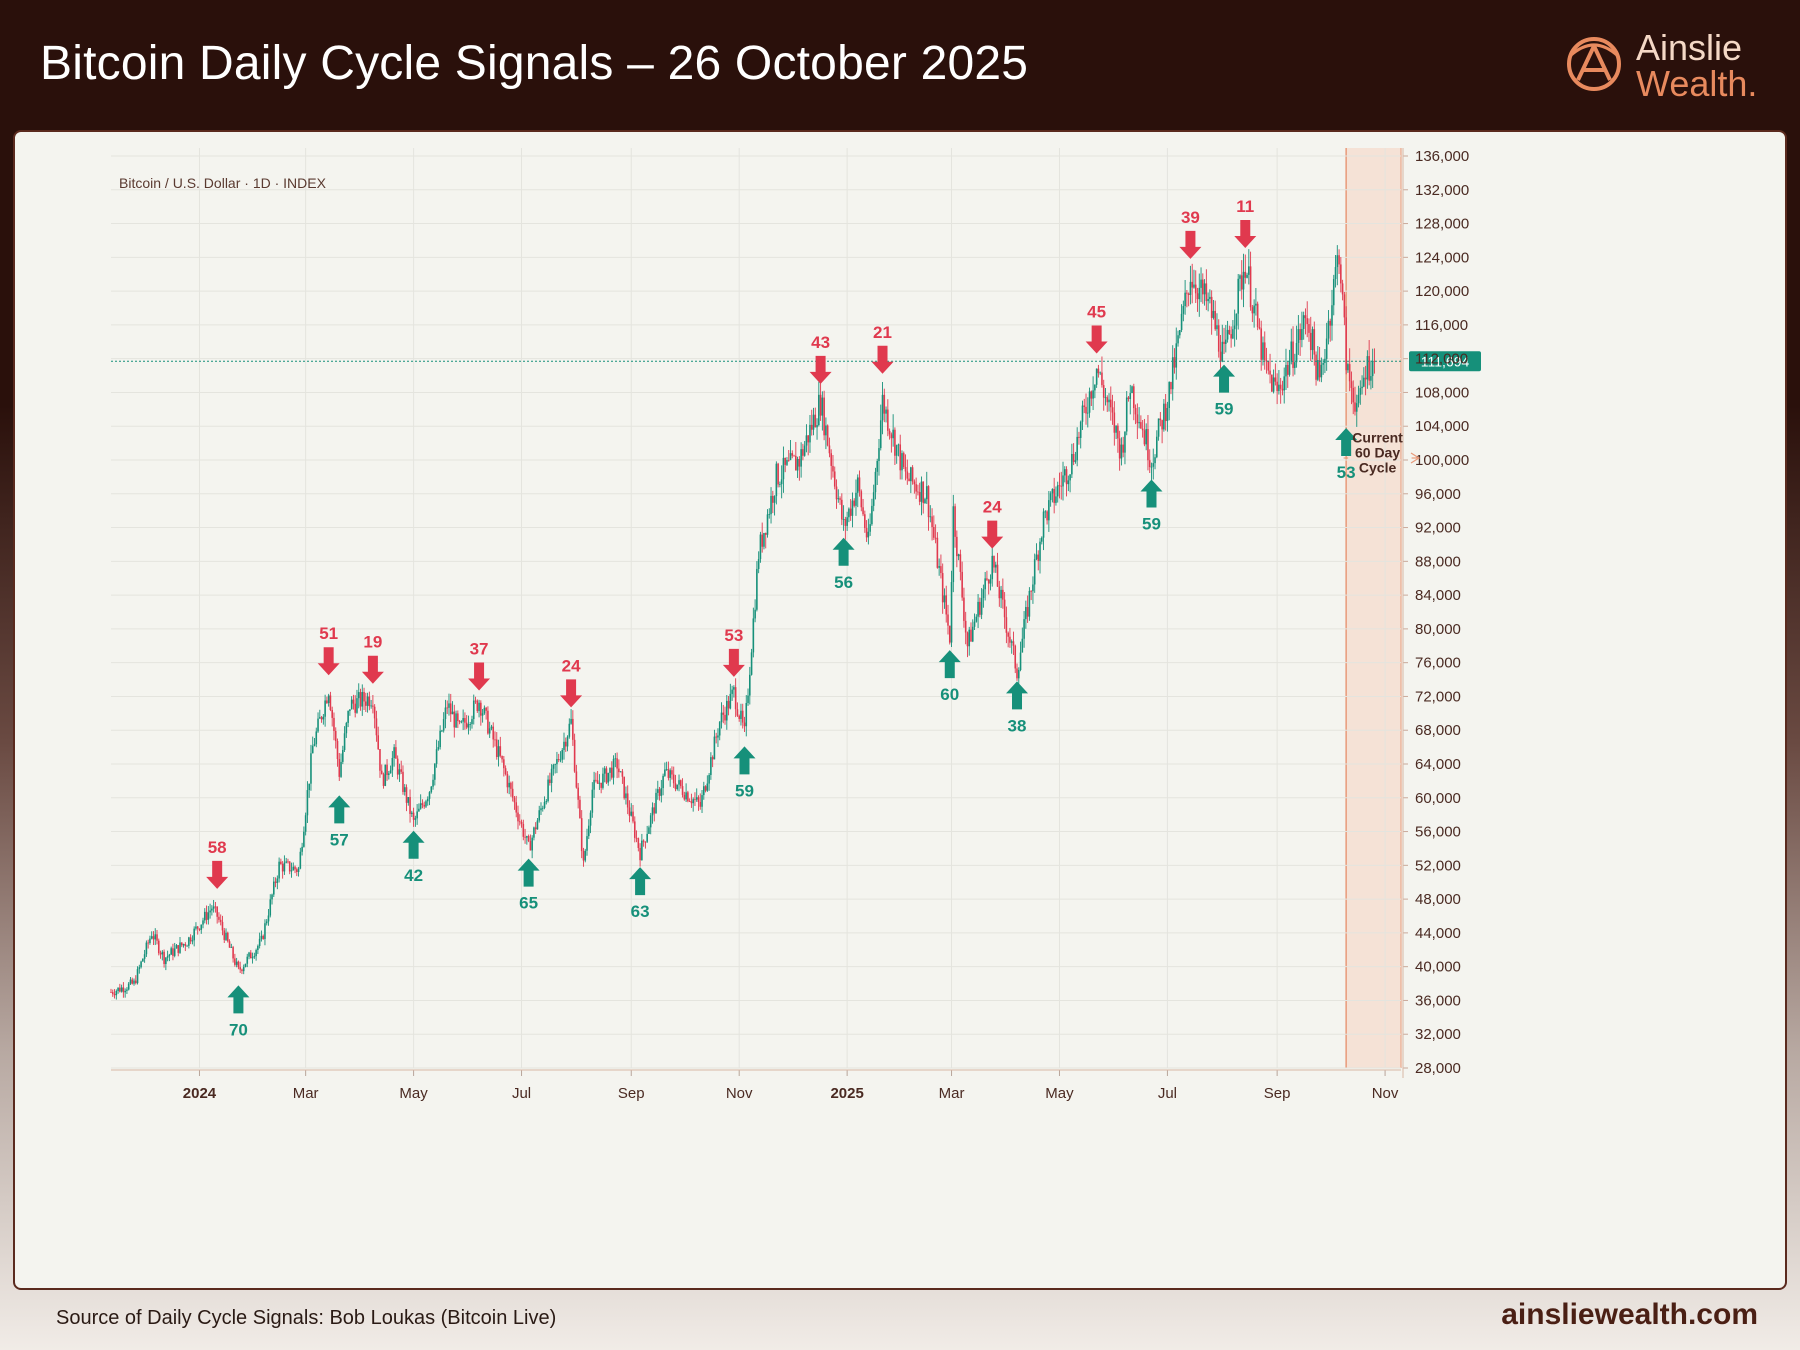 This screenshot has width=1800, height=1350. Describe the element at coordinates (1629, 1314) in the screenshot. I see `site-link: ainsliewealth.com` at that location.